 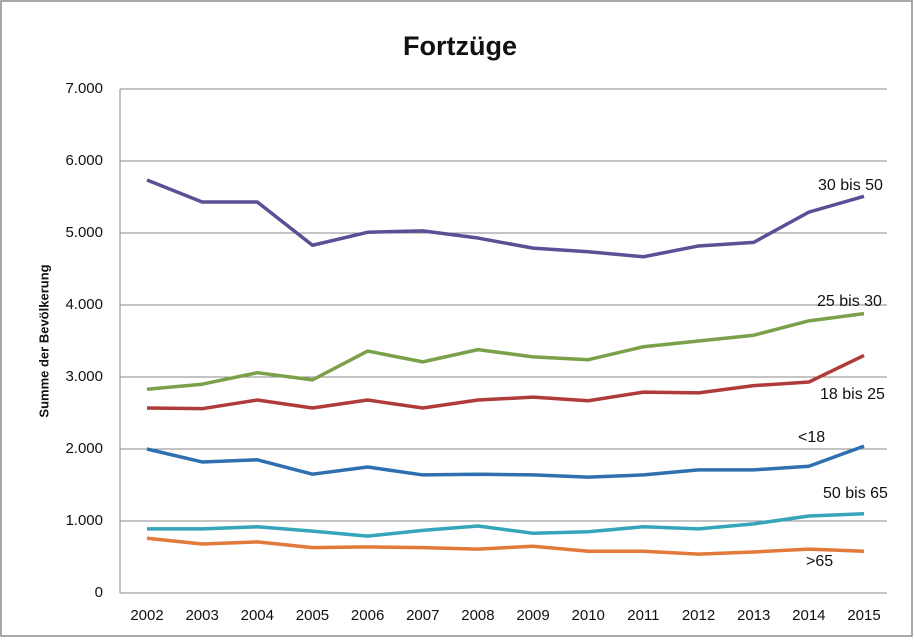 What do you see at coordinates (819, 561) in the screenshot?
I see `series-label: >65` at bounding box center [819, 561].